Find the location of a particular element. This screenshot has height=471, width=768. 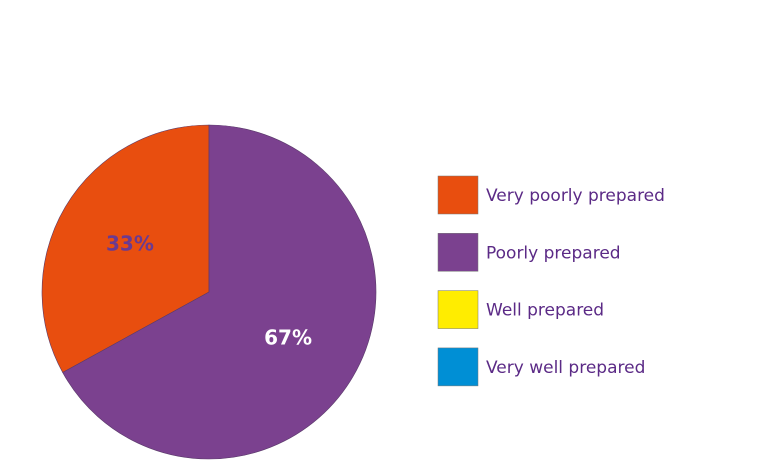

slice-label: 33% is located at coordinates (130, 244).